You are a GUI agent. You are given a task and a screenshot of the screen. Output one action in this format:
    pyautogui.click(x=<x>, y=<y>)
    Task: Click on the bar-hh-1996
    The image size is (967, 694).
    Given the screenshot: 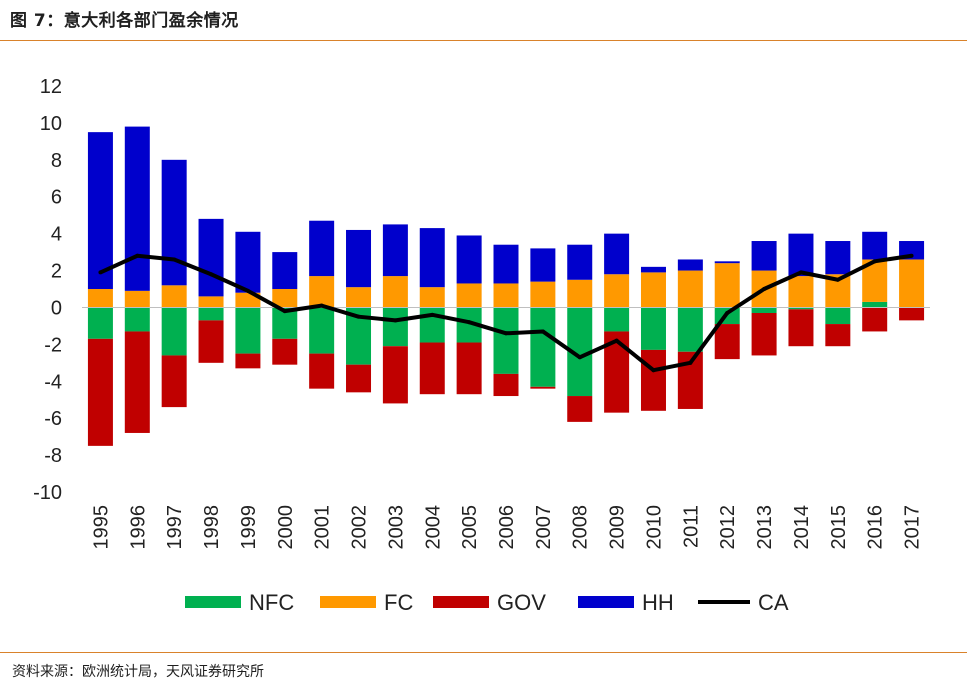 What is the action you would take?
    pyautogui.click(x=137, y=208)
    